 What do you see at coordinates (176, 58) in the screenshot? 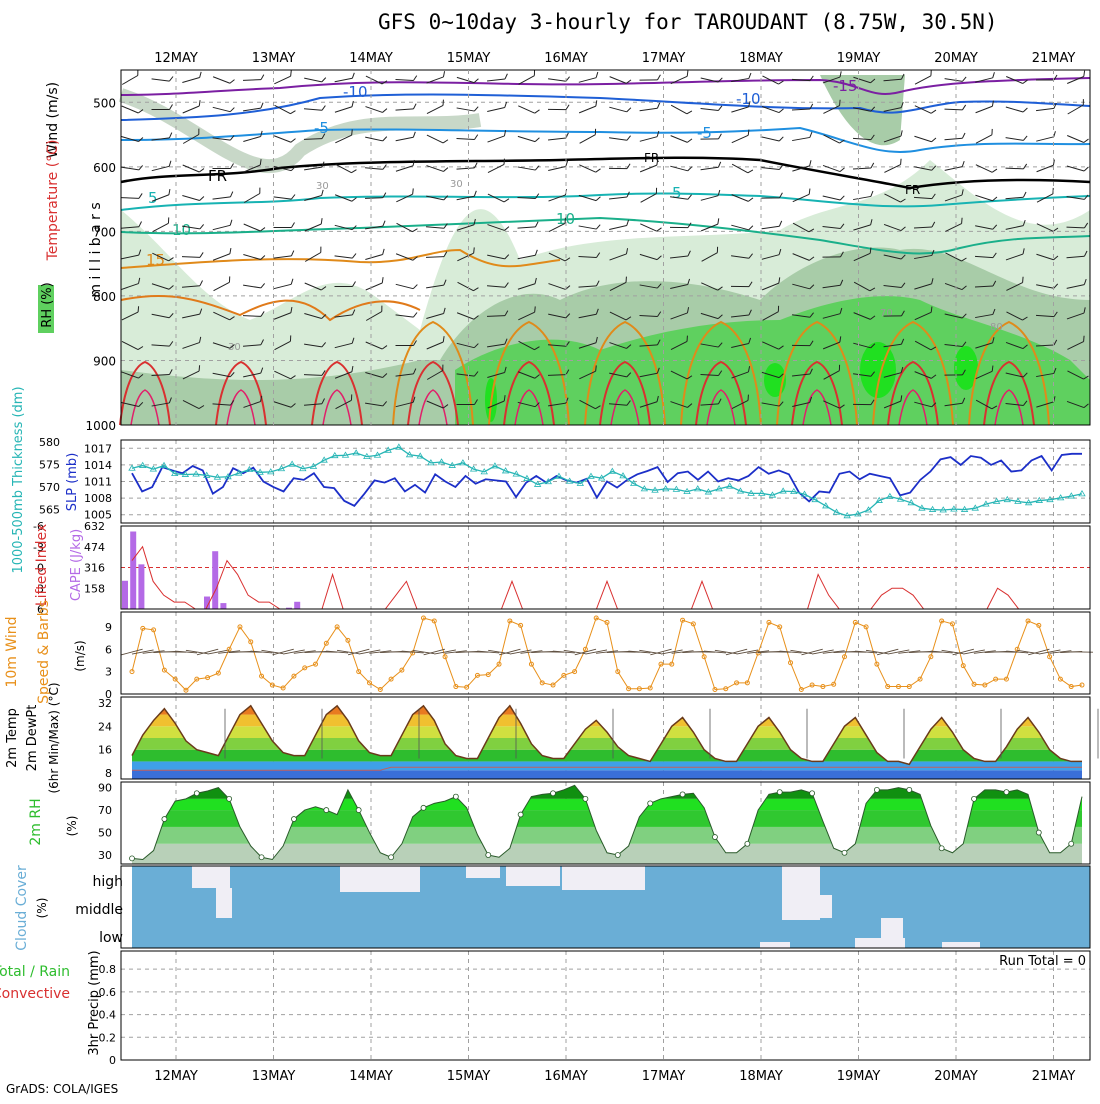
I see `date-label-top: 12MAY` at bounding box center [176, 58].